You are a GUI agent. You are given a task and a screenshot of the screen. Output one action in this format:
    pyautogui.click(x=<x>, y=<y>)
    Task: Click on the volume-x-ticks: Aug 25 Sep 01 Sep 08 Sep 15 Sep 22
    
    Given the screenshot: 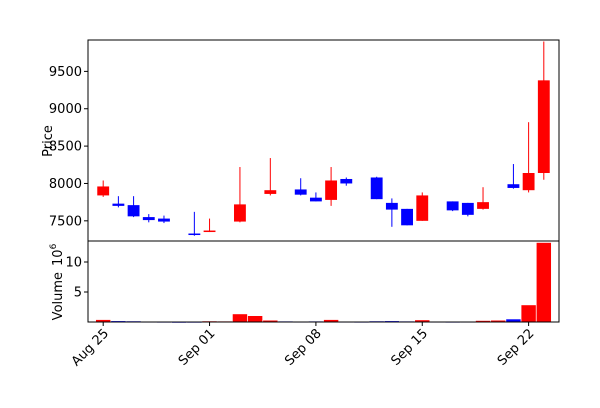 What is the action you would take?
    pyautogui.click(x=303, y=345)
    